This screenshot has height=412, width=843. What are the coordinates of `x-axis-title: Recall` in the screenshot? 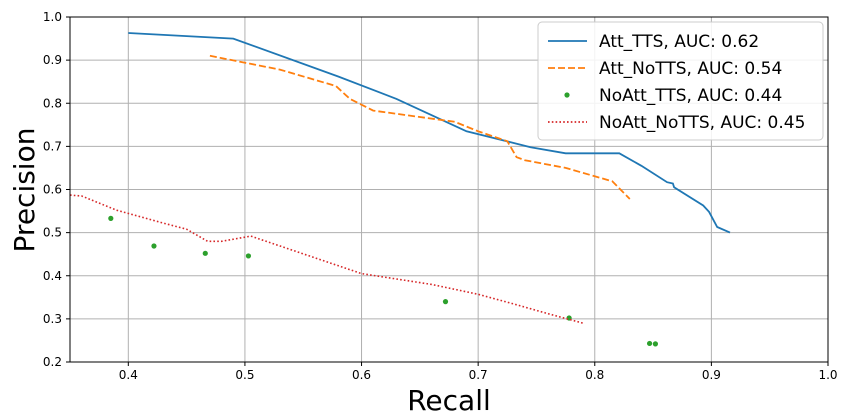 It's located at (449, 398).